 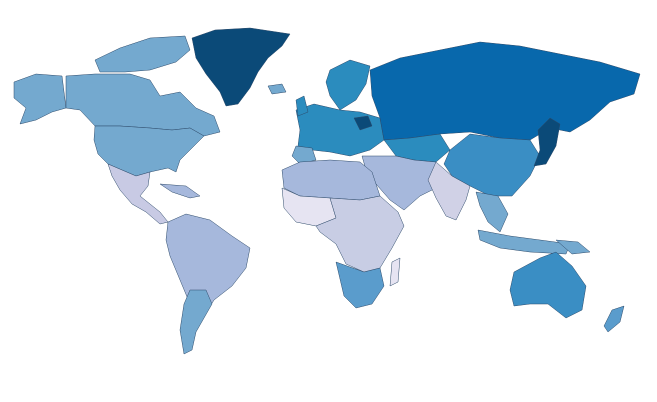 What do you see at coordinates (149, 151) in the screenshot?
I see `usa` at bounding box center [149, 151].